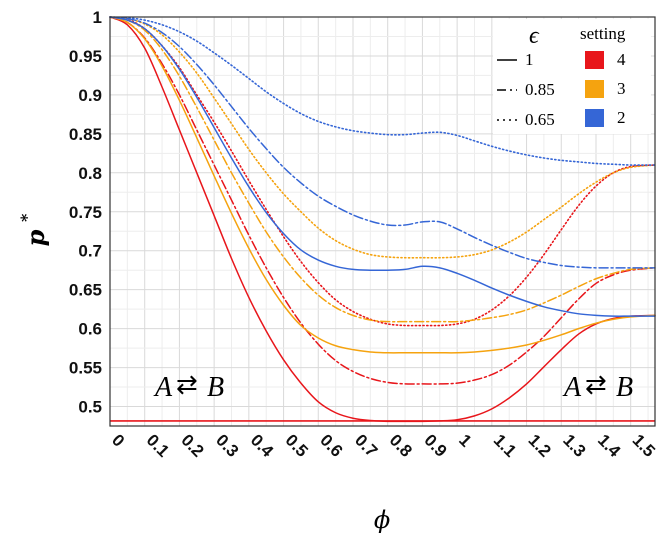 The height and width of the screenshot is (538, 662). Describe the element at coordinates (85, 134) in the screenshot. I see `y-tick-label: 0.85` at that location.